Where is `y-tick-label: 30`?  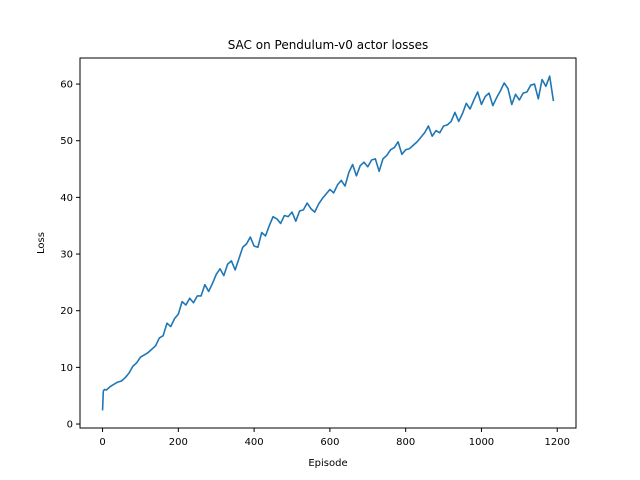
y-tick-label: 30 is located at coordinates (66, 255).